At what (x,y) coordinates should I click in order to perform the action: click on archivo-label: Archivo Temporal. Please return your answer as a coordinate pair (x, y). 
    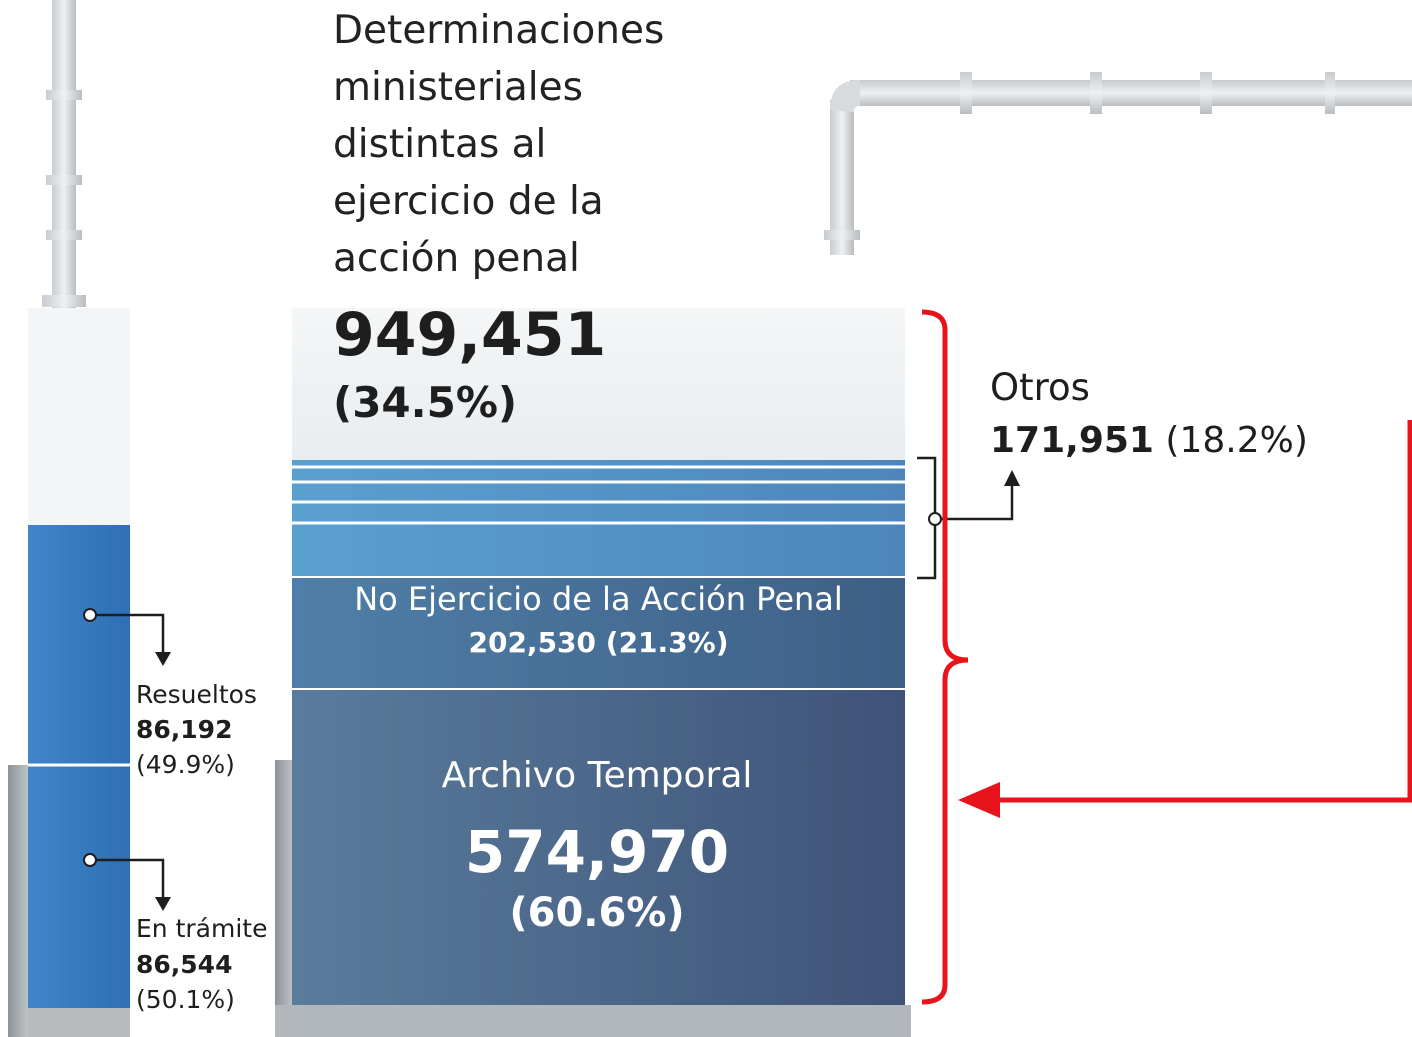
    Looking at the image, I should click on (597, 775).